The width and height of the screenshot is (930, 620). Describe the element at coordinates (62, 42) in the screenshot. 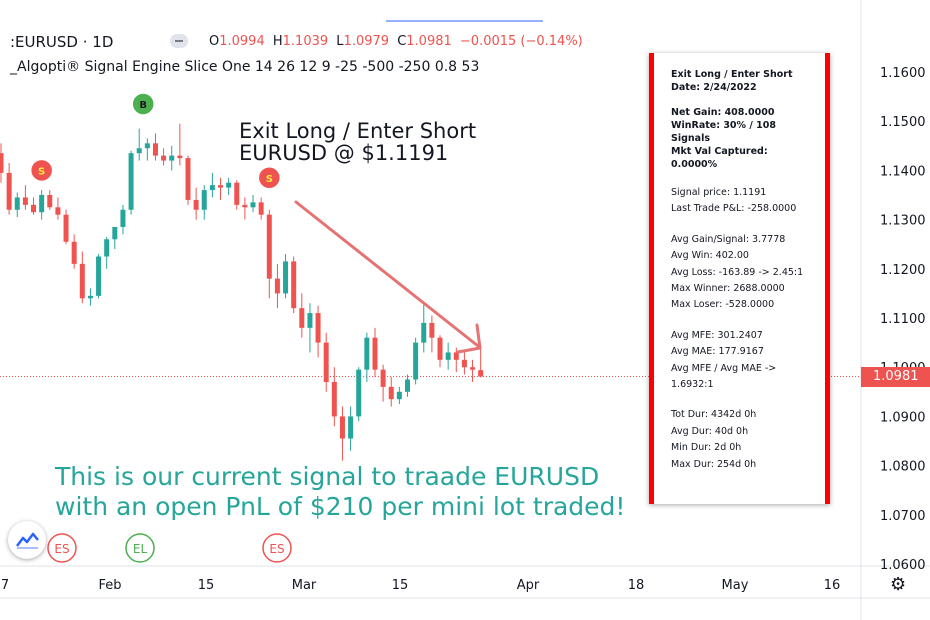

I see `symbol-label: :EURUSD · 1D` at that location.